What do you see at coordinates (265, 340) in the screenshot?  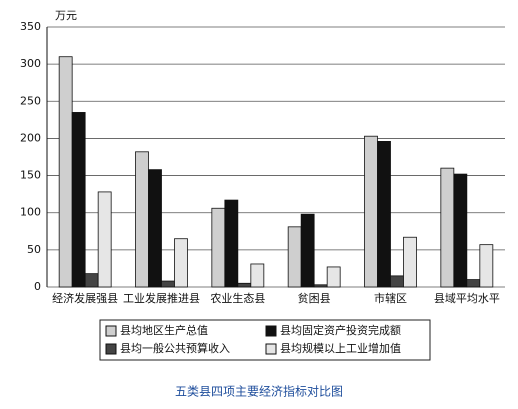 I see `legend-box` at bounding box center [265, 340].